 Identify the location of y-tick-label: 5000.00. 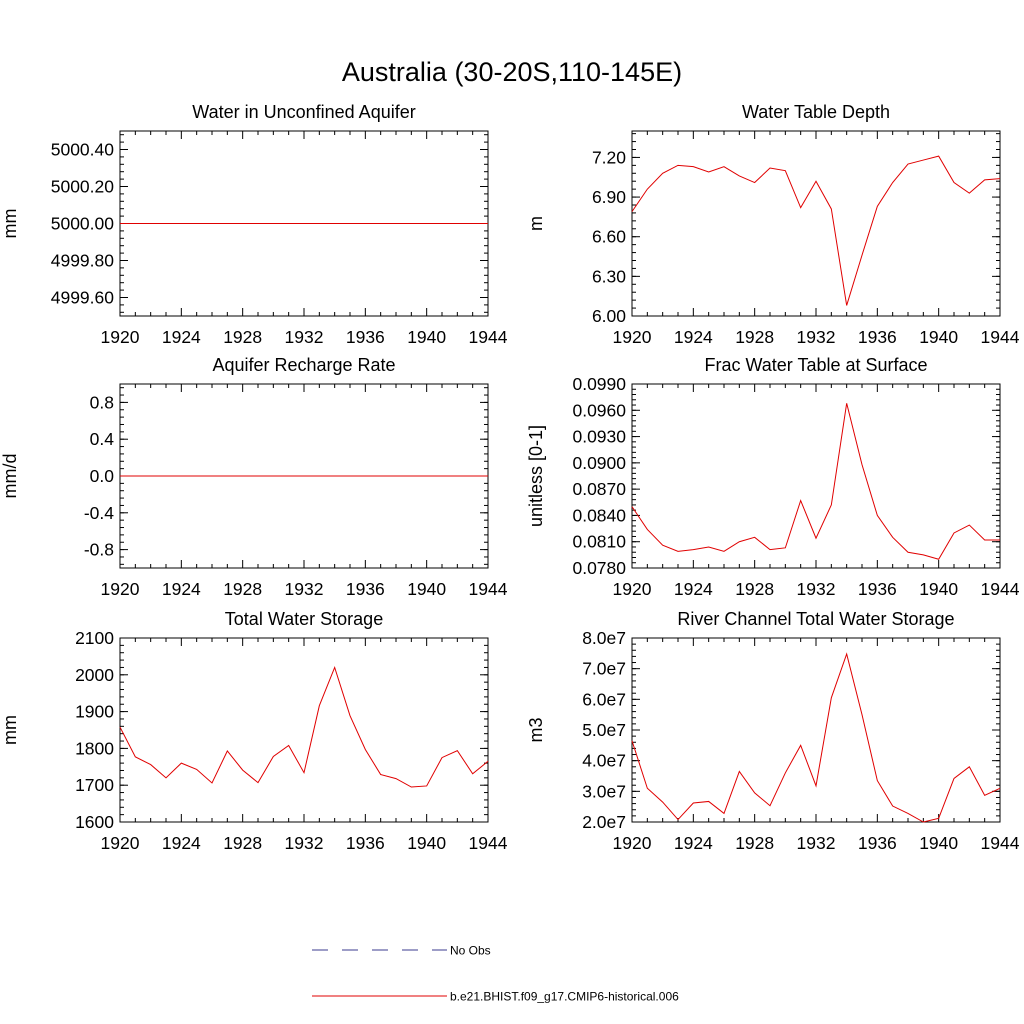
(83, 224).